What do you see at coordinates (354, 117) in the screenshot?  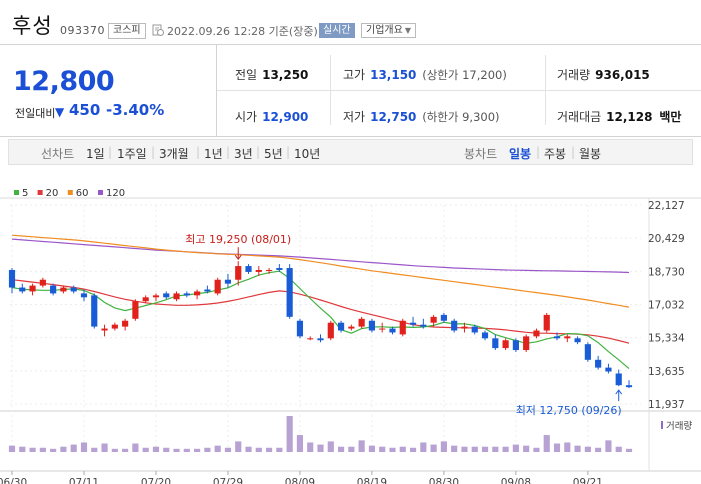 I see `low-label: 저가` at bounding box center [354, 117].